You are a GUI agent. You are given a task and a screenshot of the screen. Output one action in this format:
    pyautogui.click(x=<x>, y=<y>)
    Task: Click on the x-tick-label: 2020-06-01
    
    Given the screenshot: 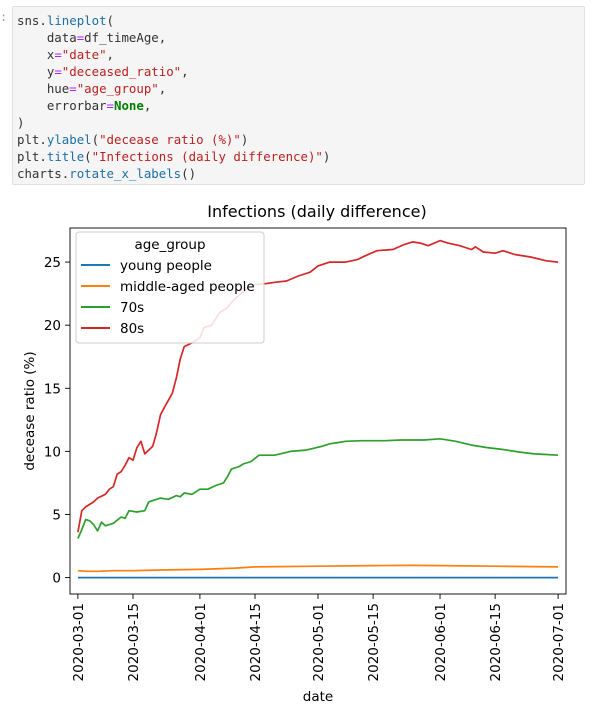 What is the action you would take?
    pyautogui.click(x=441, y=642)
    